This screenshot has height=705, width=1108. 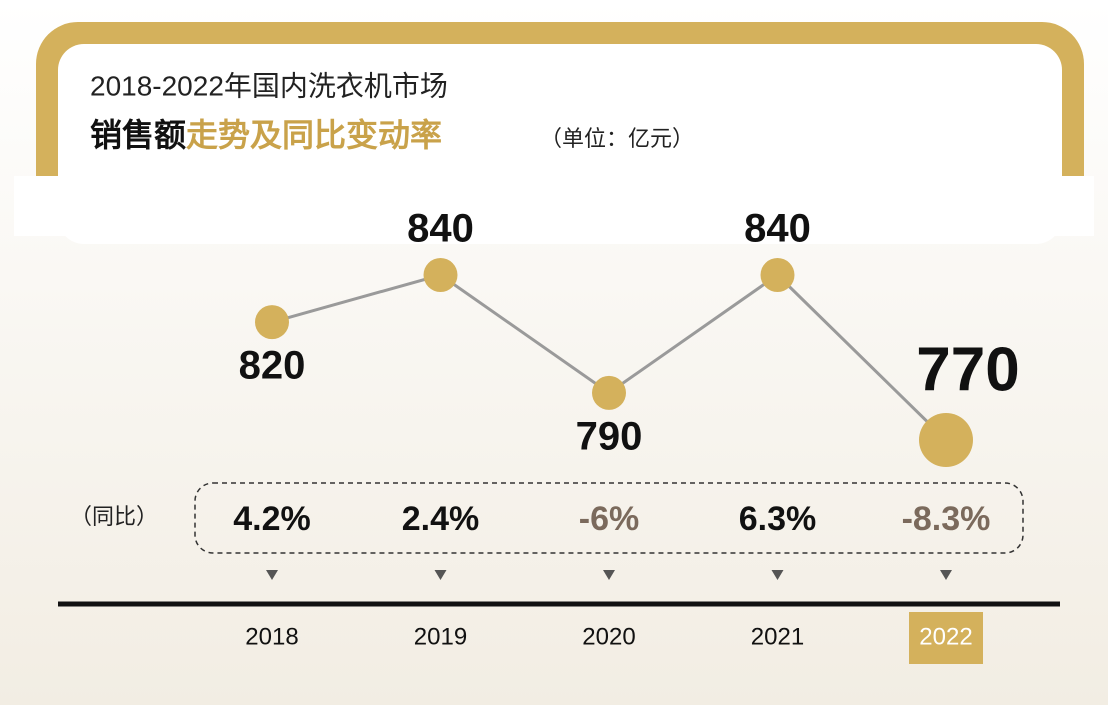 I want to click on x-tick-label: 2022, so click(x=945, y=636).